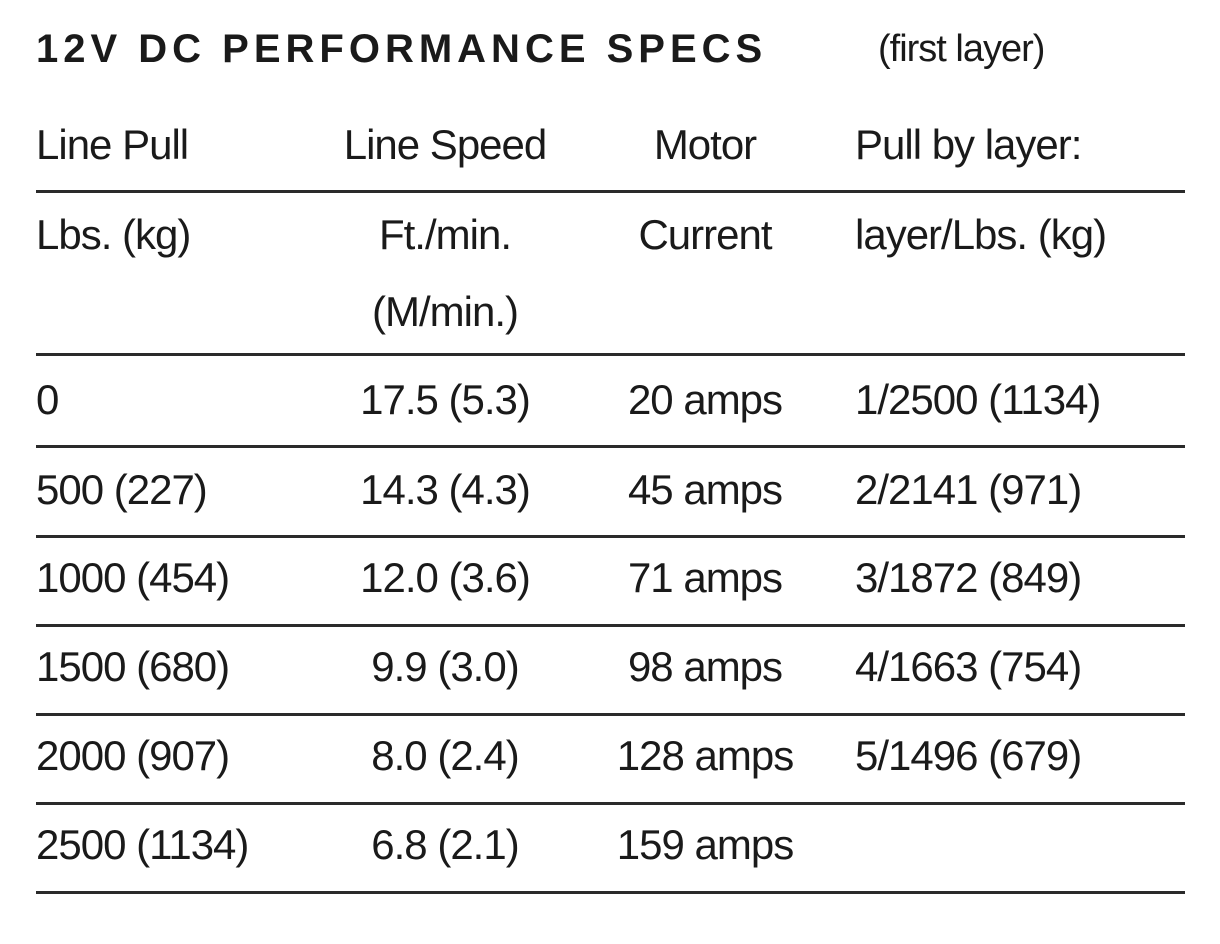  What do you see at coordinates (705, 234) in the screenshot?
I see `header-cell: Current` at bounding box center [705, 234].